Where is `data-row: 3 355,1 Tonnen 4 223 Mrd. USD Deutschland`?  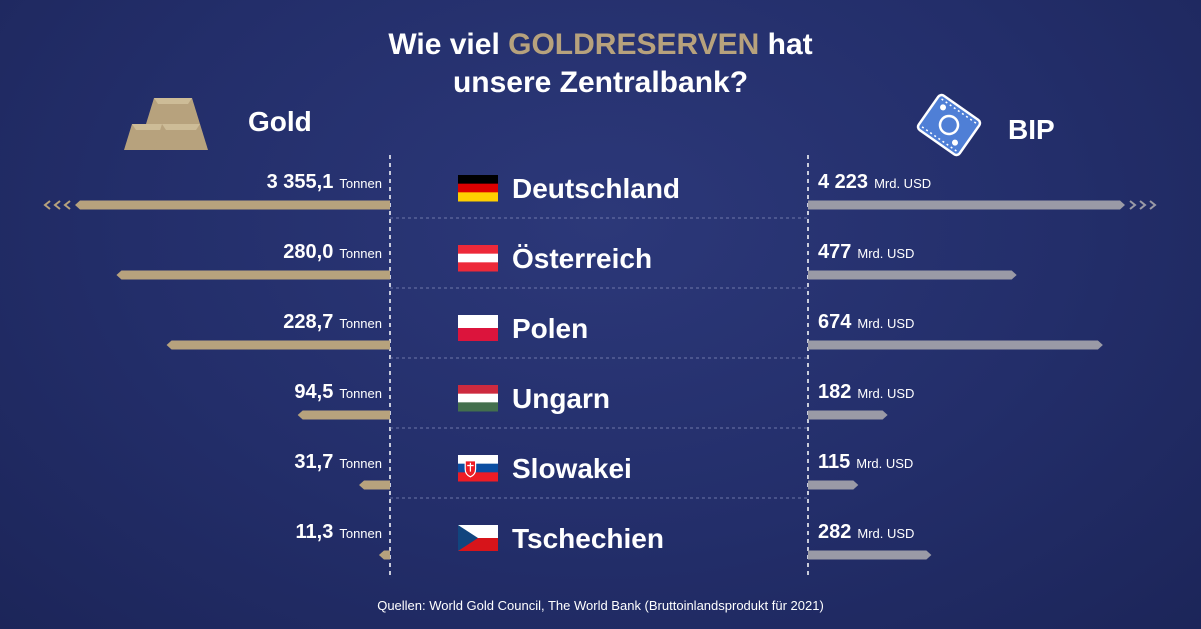 data-row: 3 355,1 Tonnen 4 223 Mrd. USD Deutschland is located at coordinates (600, 190).